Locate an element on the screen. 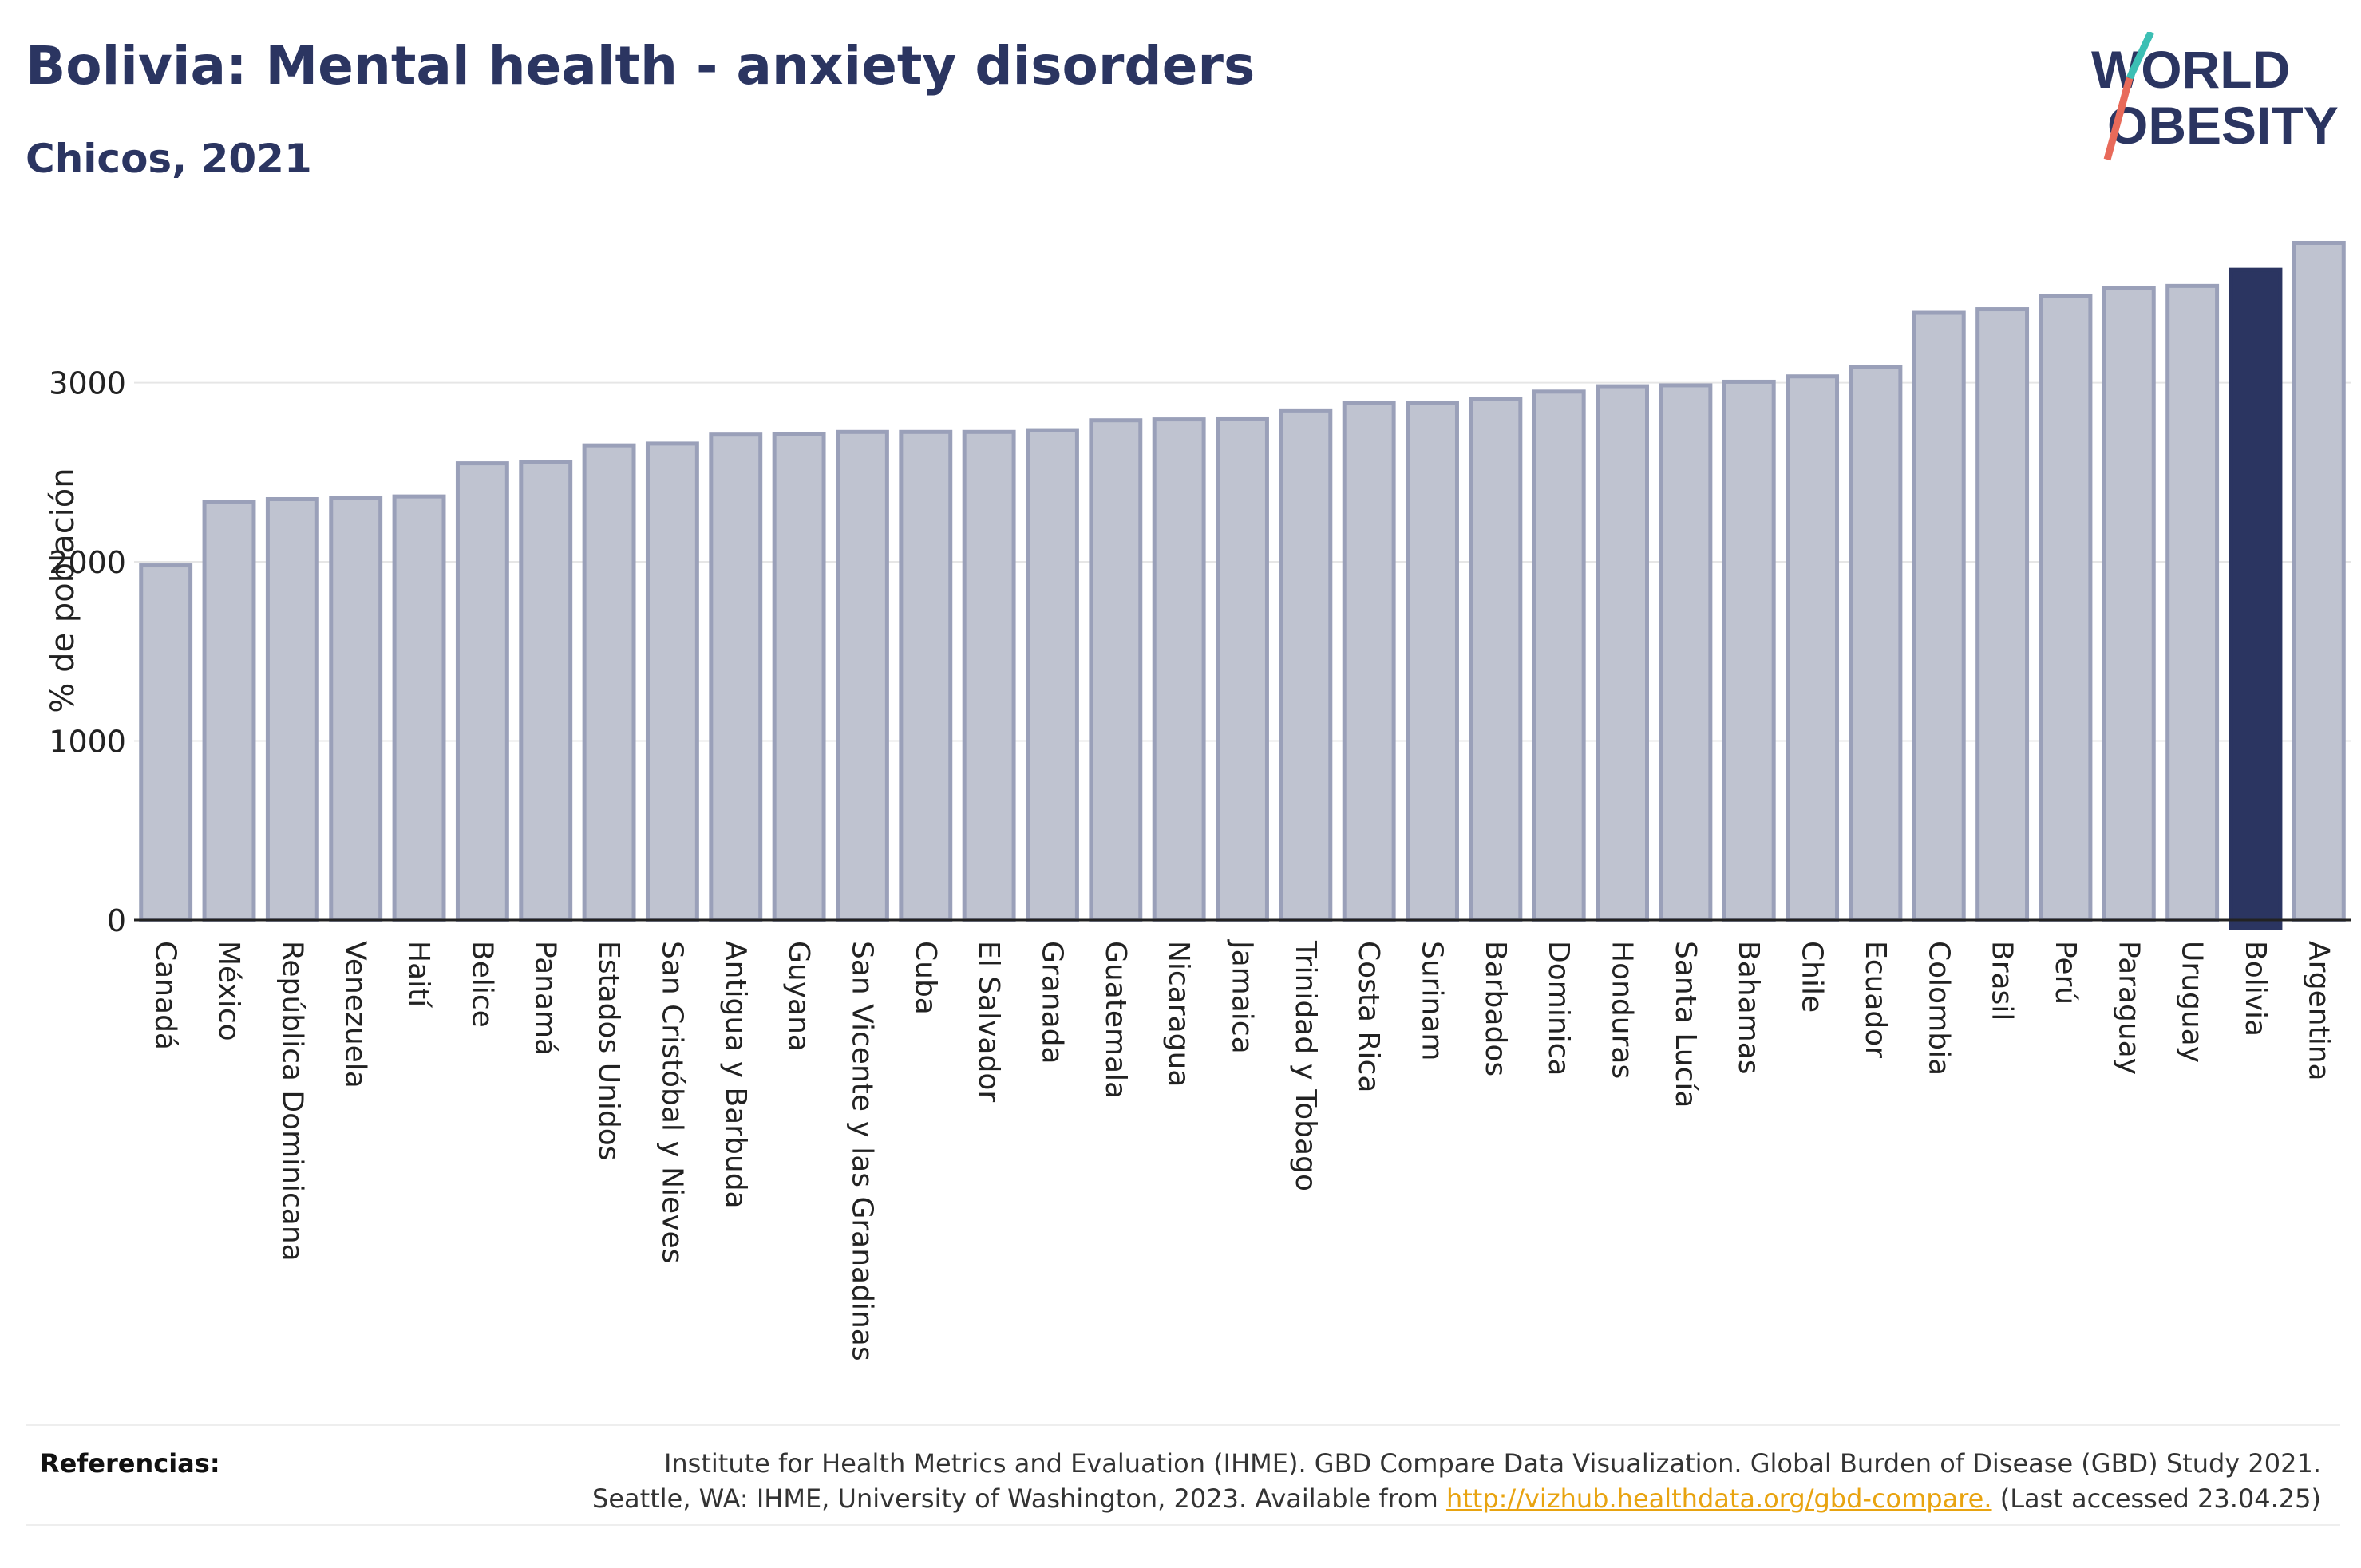 The height and width of the screenshot is (1568, 2361). world-obesity-logo: WORLD OBESITY is located at coordinates (2215, 96).